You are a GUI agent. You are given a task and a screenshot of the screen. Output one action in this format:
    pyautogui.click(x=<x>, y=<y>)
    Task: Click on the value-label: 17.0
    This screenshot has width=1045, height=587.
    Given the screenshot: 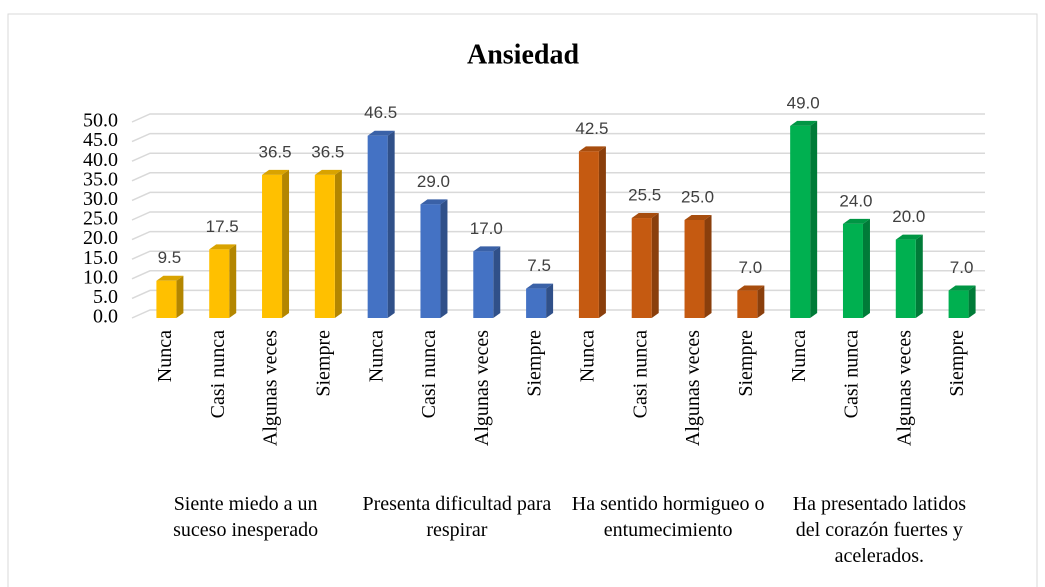 What is the action you would take?
    pyautogui.click(x=486, y=228)
    